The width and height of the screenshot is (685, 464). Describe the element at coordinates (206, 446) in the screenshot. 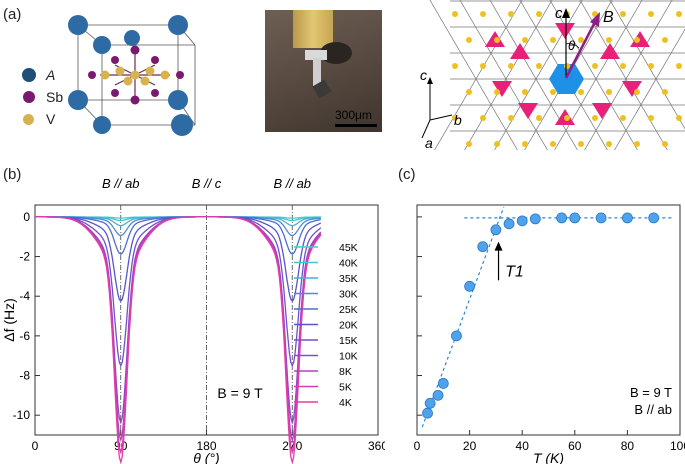

I see `x-tick-label: 180` at that location.